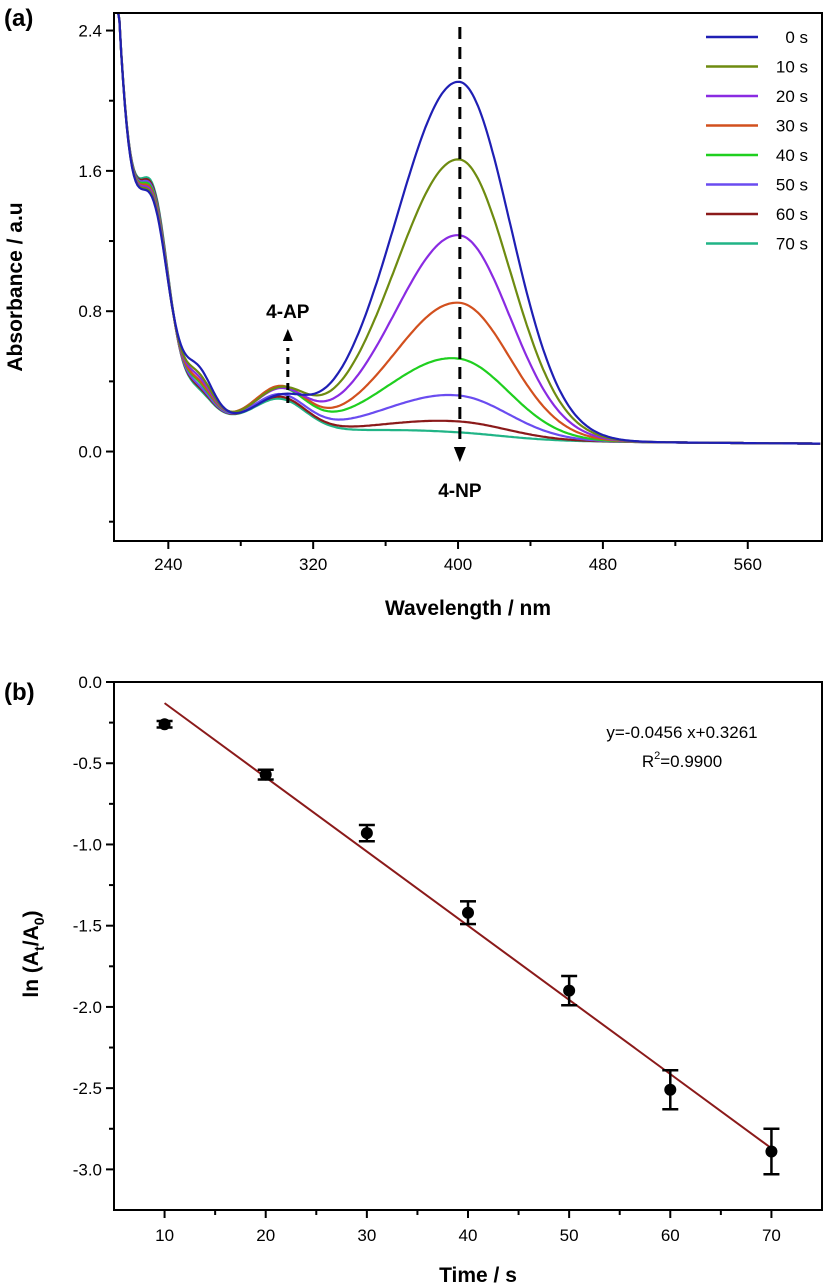  Describe the element at coordinates (792, 155) in the screenshot. I see `legend-label: 40 s` at that location.